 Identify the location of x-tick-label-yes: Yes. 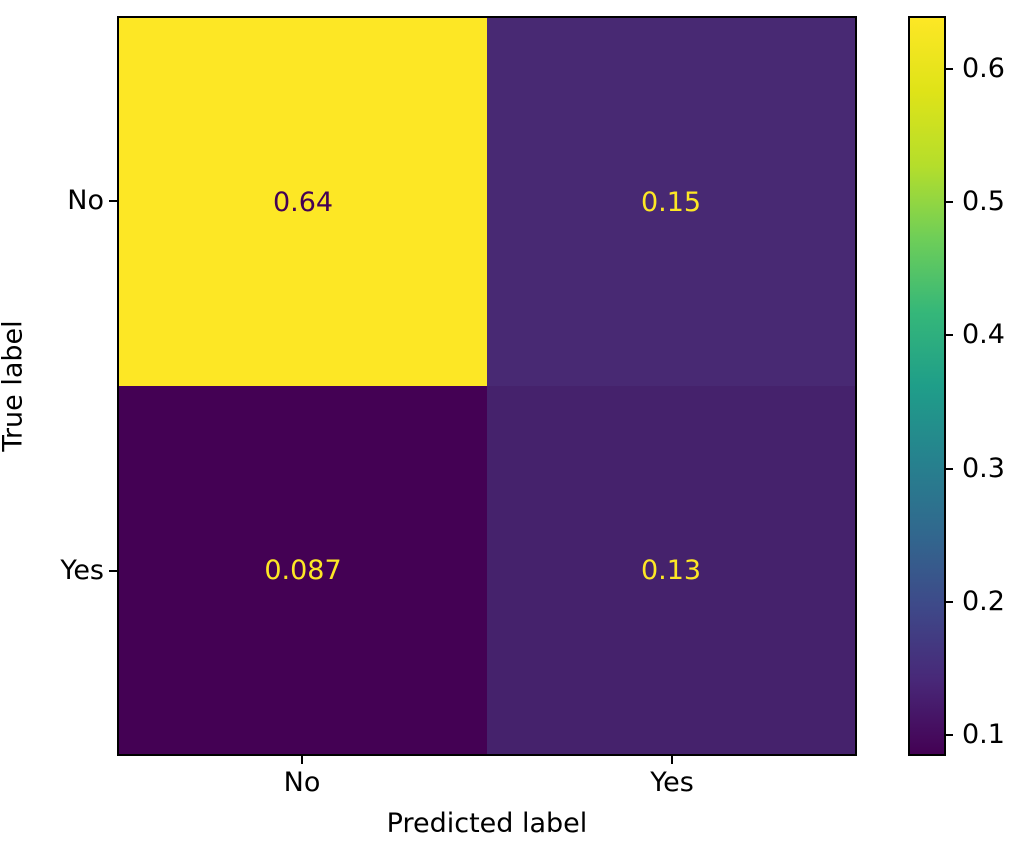
(672, 782).